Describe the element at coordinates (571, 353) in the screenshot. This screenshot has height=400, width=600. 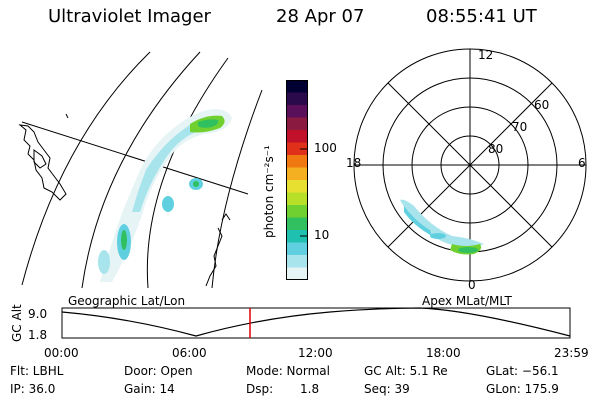
I see `timeline-x-tick-2359: 23:59` at that location.